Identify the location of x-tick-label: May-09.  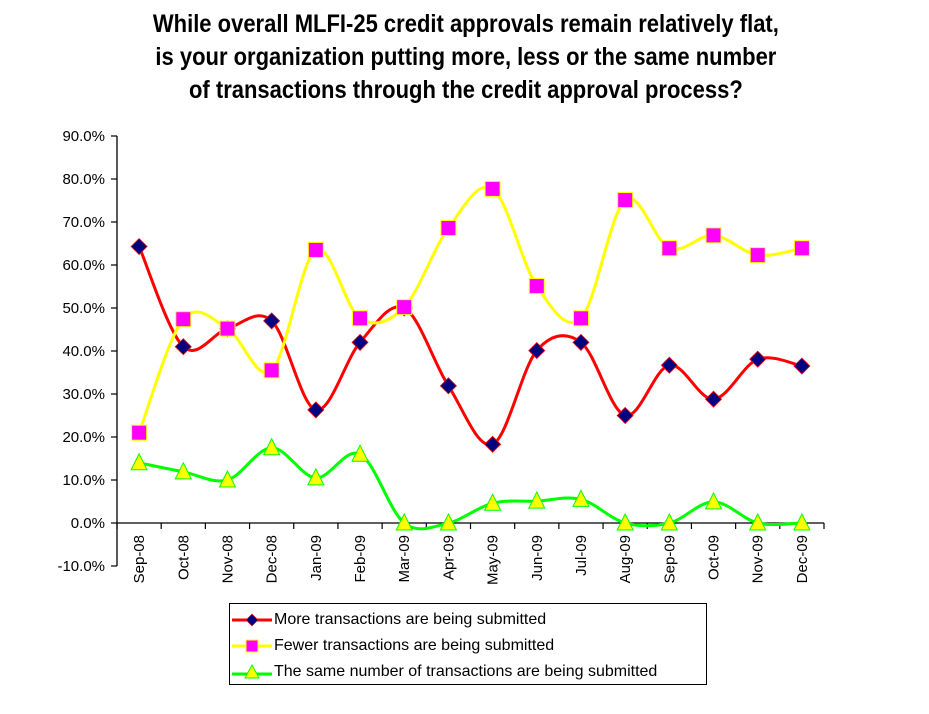
(493, 560).